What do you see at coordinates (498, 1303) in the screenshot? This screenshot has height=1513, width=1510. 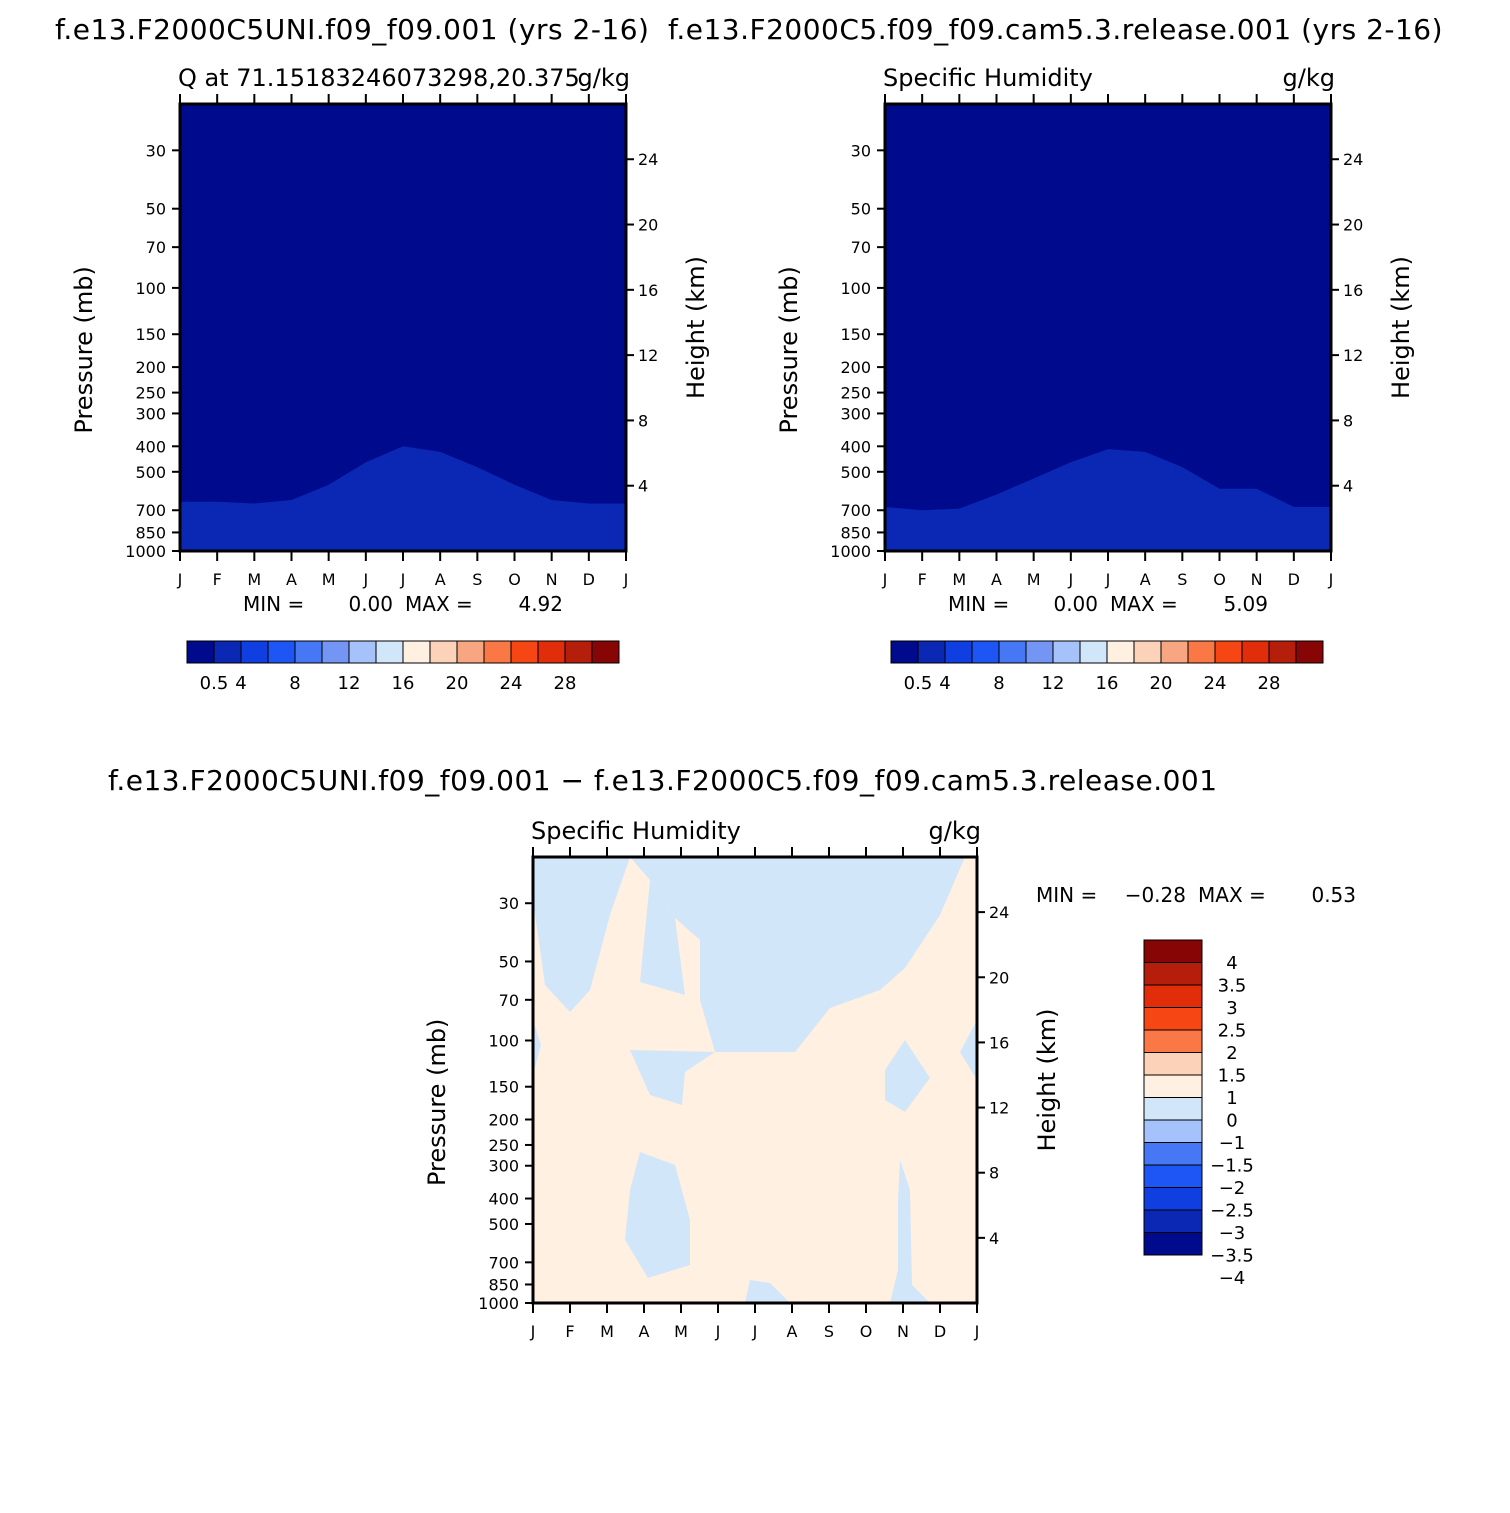 I see `pressure-tick-label: 1000` at bounding box center [498, 1303].